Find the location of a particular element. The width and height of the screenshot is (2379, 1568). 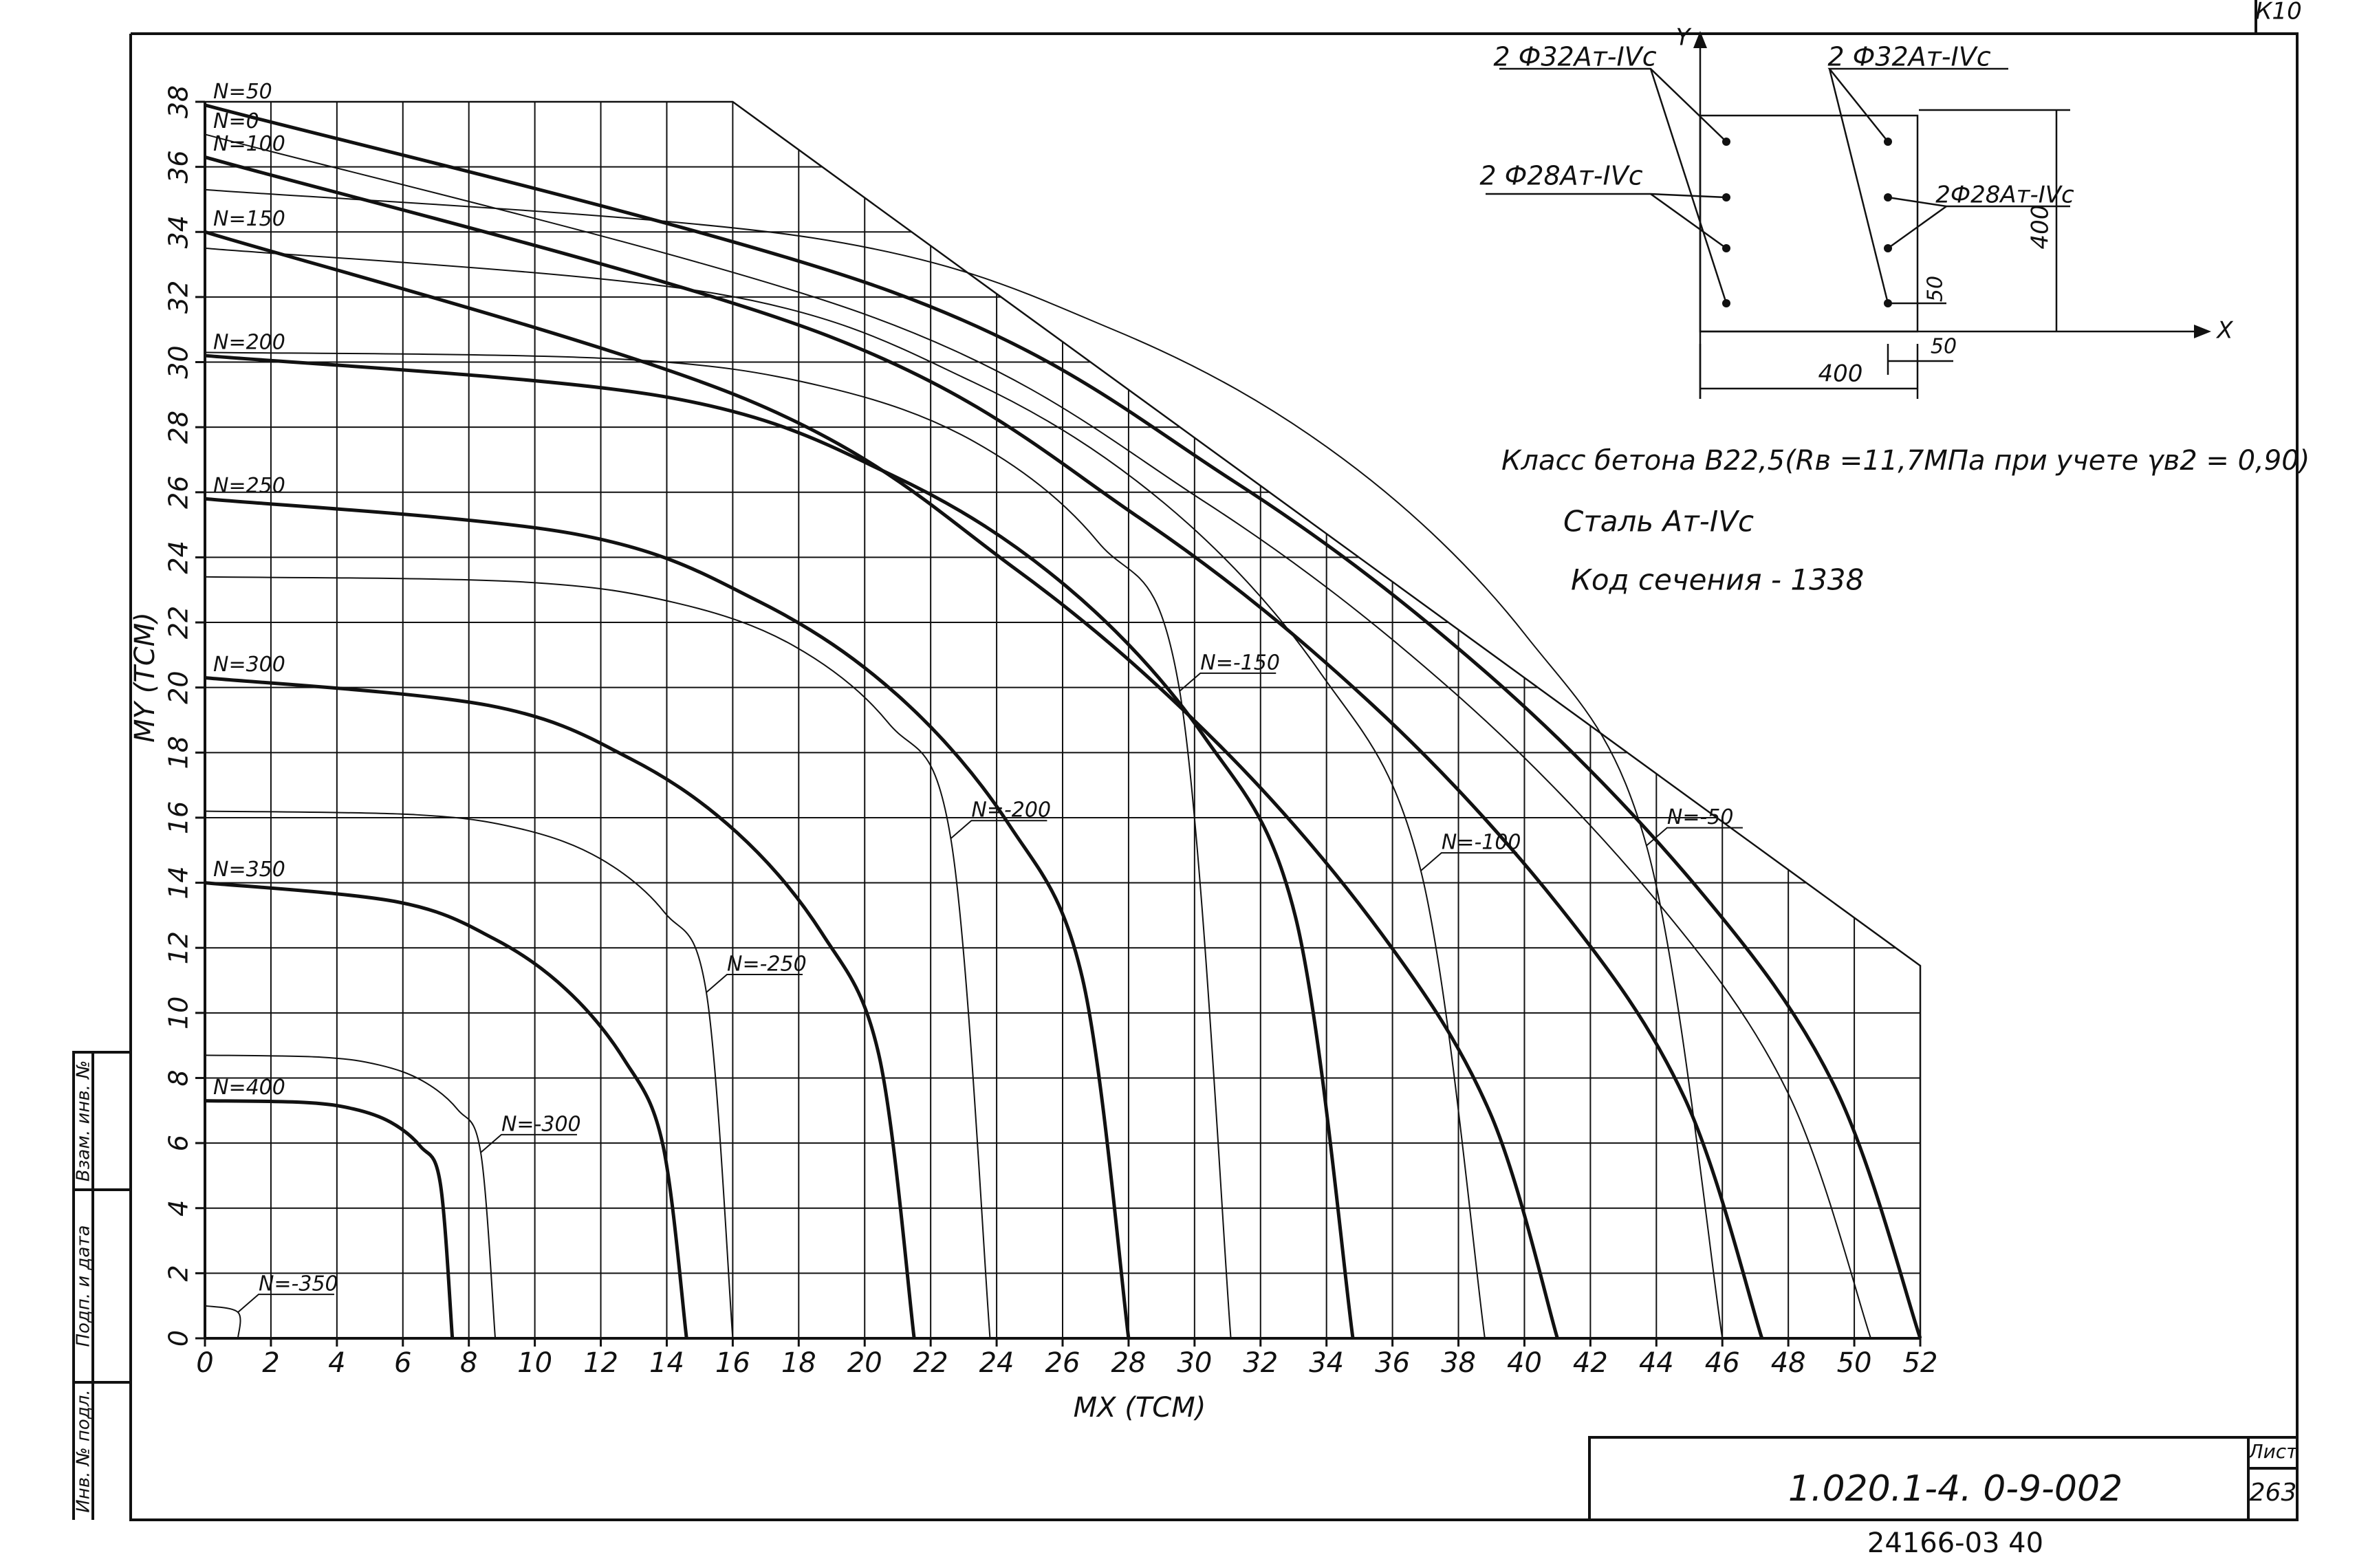

note: Сталь Ат-IVс is located at coordinates (1658, 521).